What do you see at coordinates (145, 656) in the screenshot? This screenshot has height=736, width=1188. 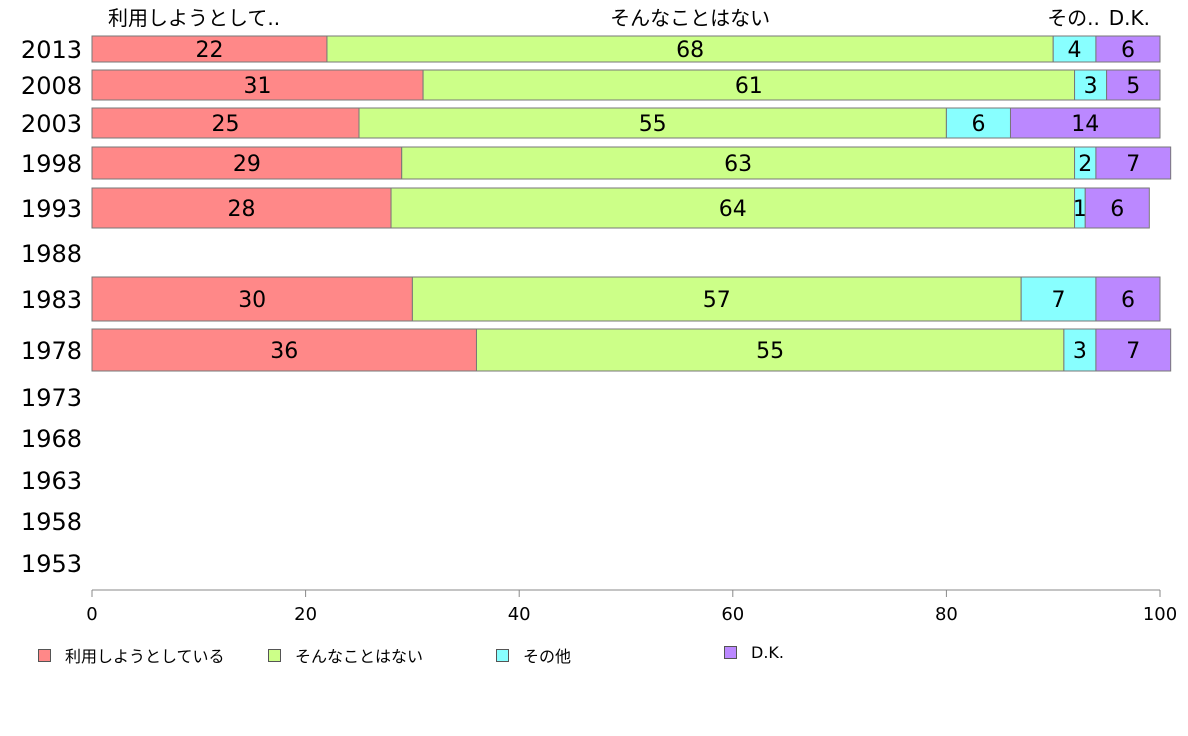 I see `legend-label-0: 利用しようとしている` at bounding box center [145, 656].